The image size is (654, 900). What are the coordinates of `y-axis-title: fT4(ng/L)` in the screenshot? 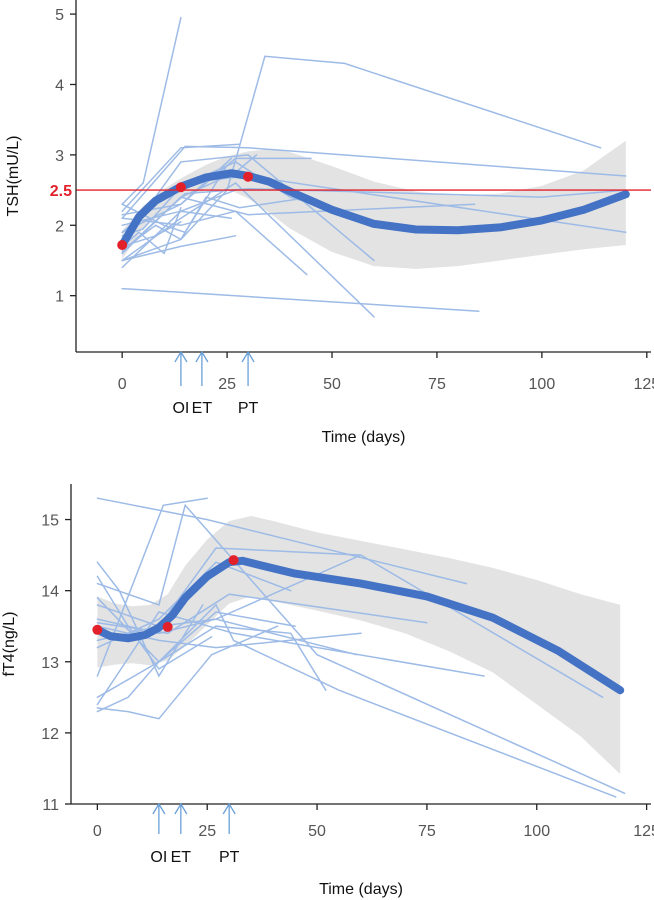 It's located at (9, 644).